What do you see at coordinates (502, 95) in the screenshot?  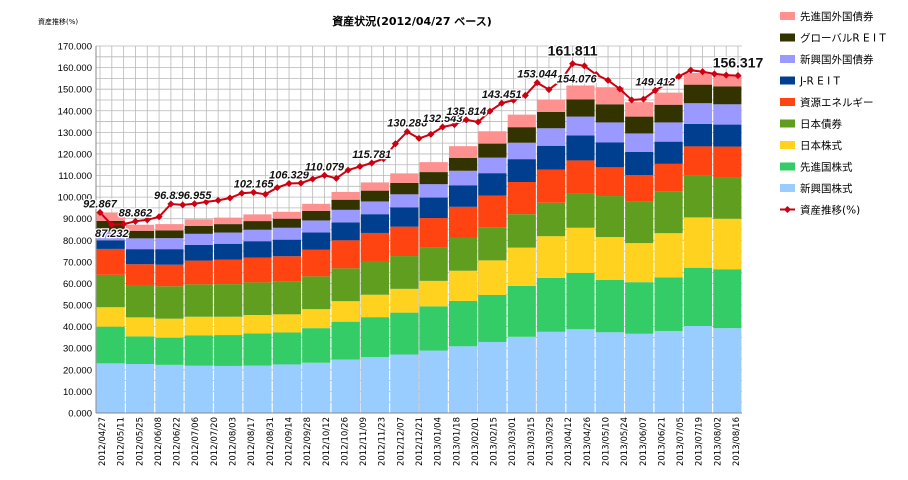 I see `data-label: 143.451` at bounding box center [502, 95].